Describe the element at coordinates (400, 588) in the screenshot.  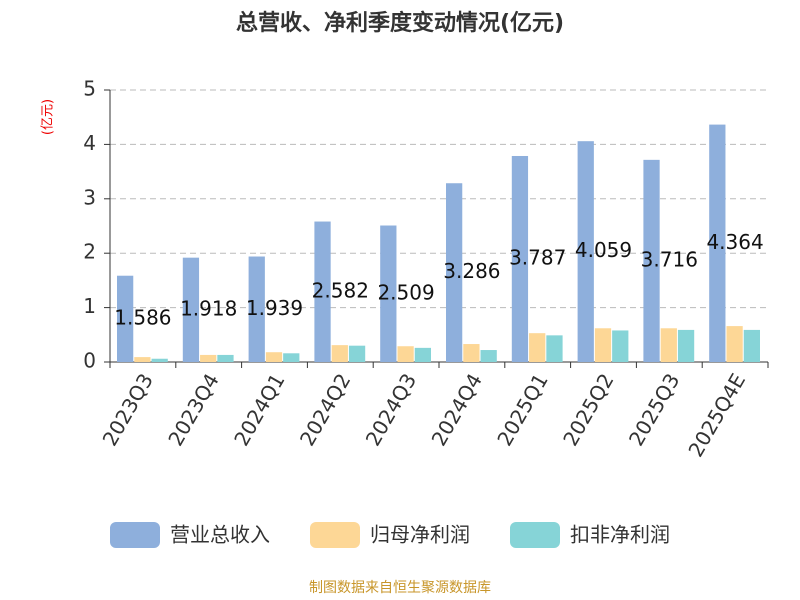
I see `source-note: 制图数据来自恒生聚源数据库` at that location.